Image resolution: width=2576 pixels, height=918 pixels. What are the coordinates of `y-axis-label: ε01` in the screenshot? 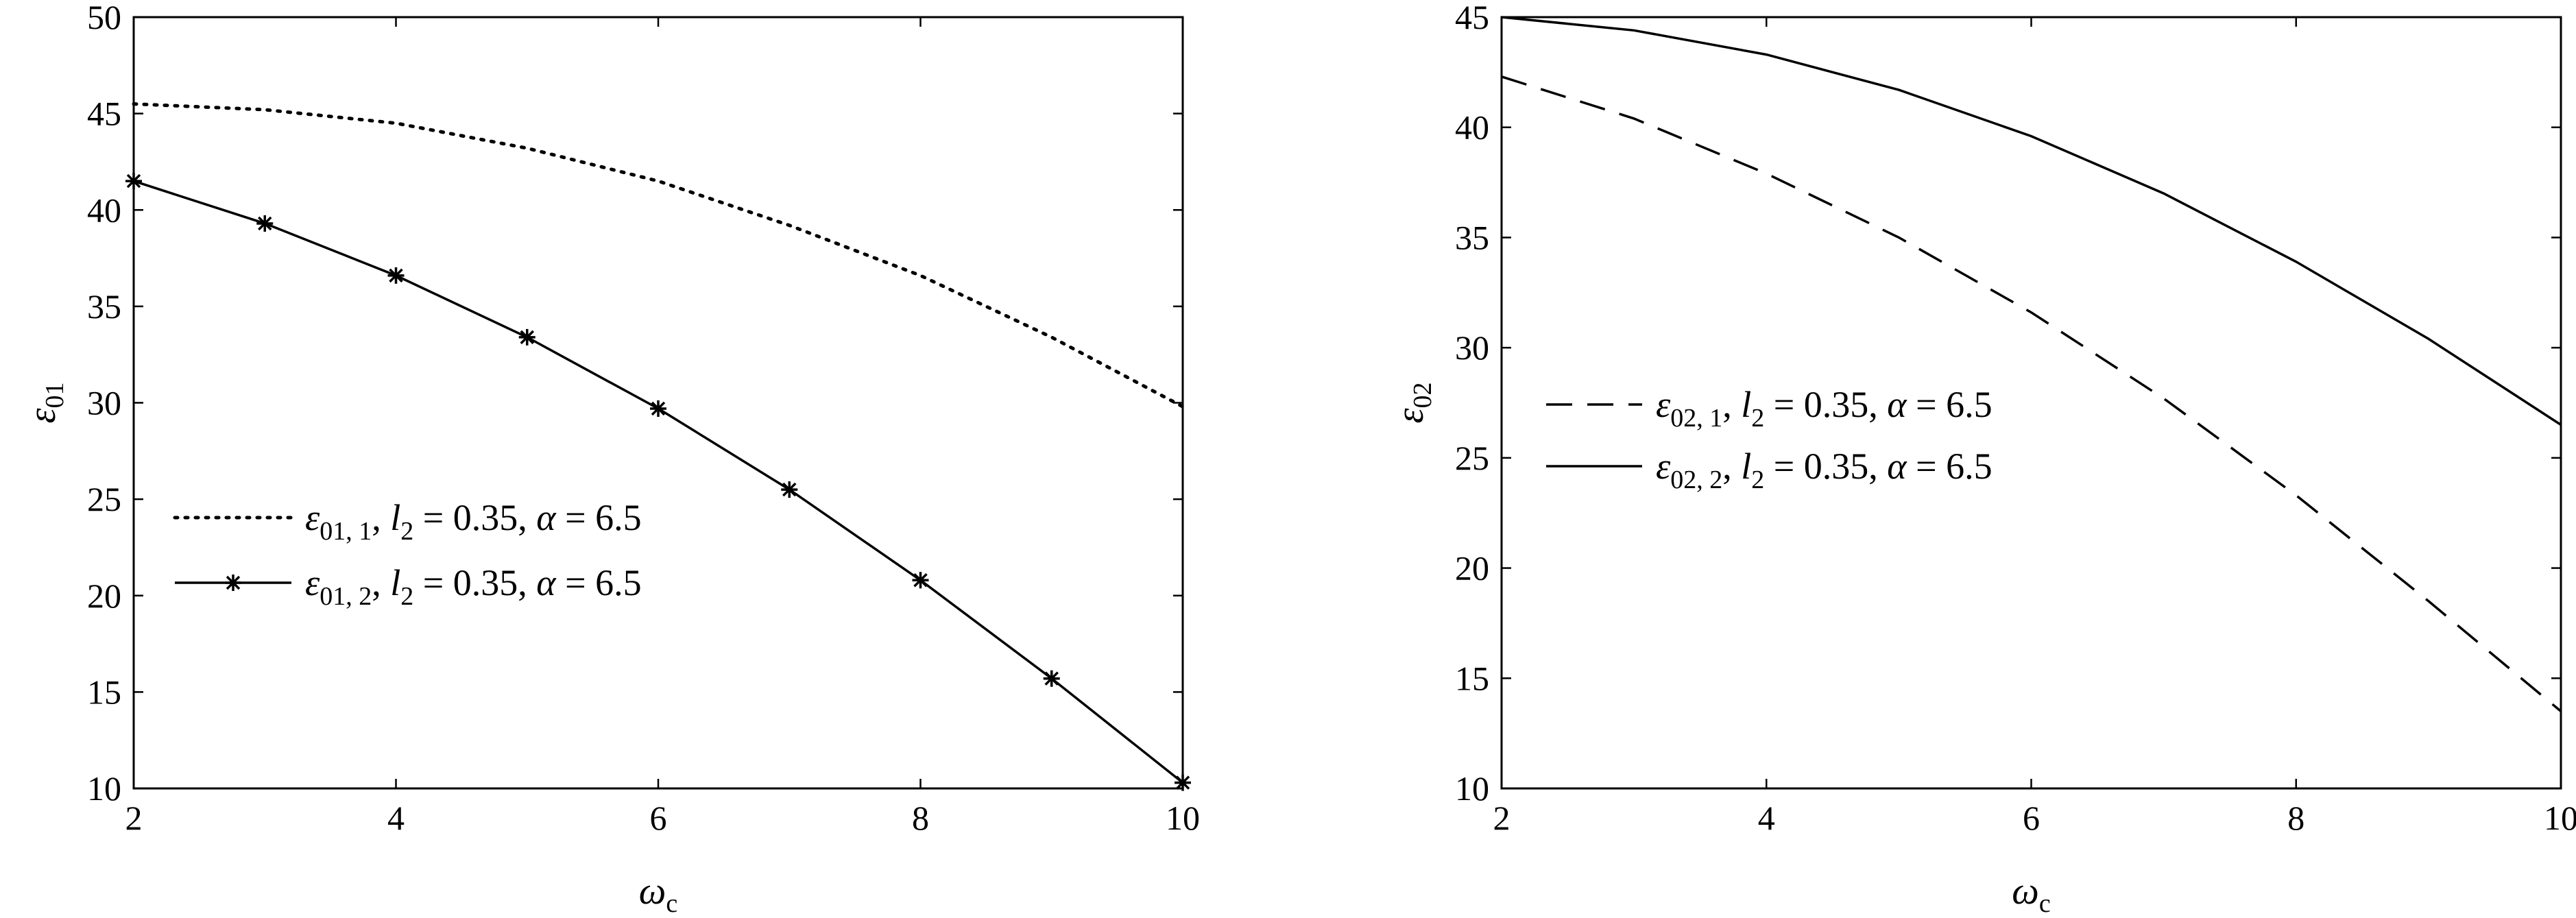 It's located at (45, 403).